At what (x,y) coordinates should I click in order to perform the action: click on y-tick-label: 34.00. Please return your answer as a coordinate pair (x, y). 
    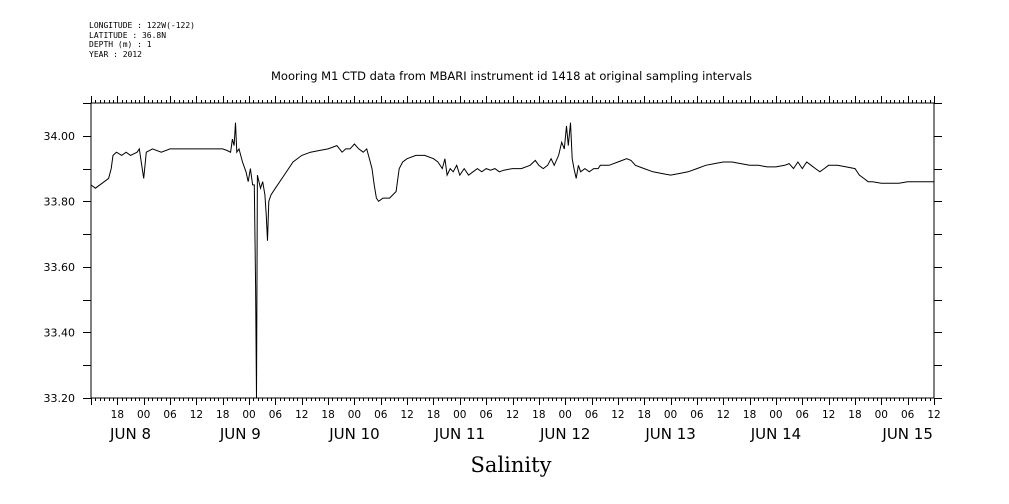
    Looking at the image, I should click on (60, 136).